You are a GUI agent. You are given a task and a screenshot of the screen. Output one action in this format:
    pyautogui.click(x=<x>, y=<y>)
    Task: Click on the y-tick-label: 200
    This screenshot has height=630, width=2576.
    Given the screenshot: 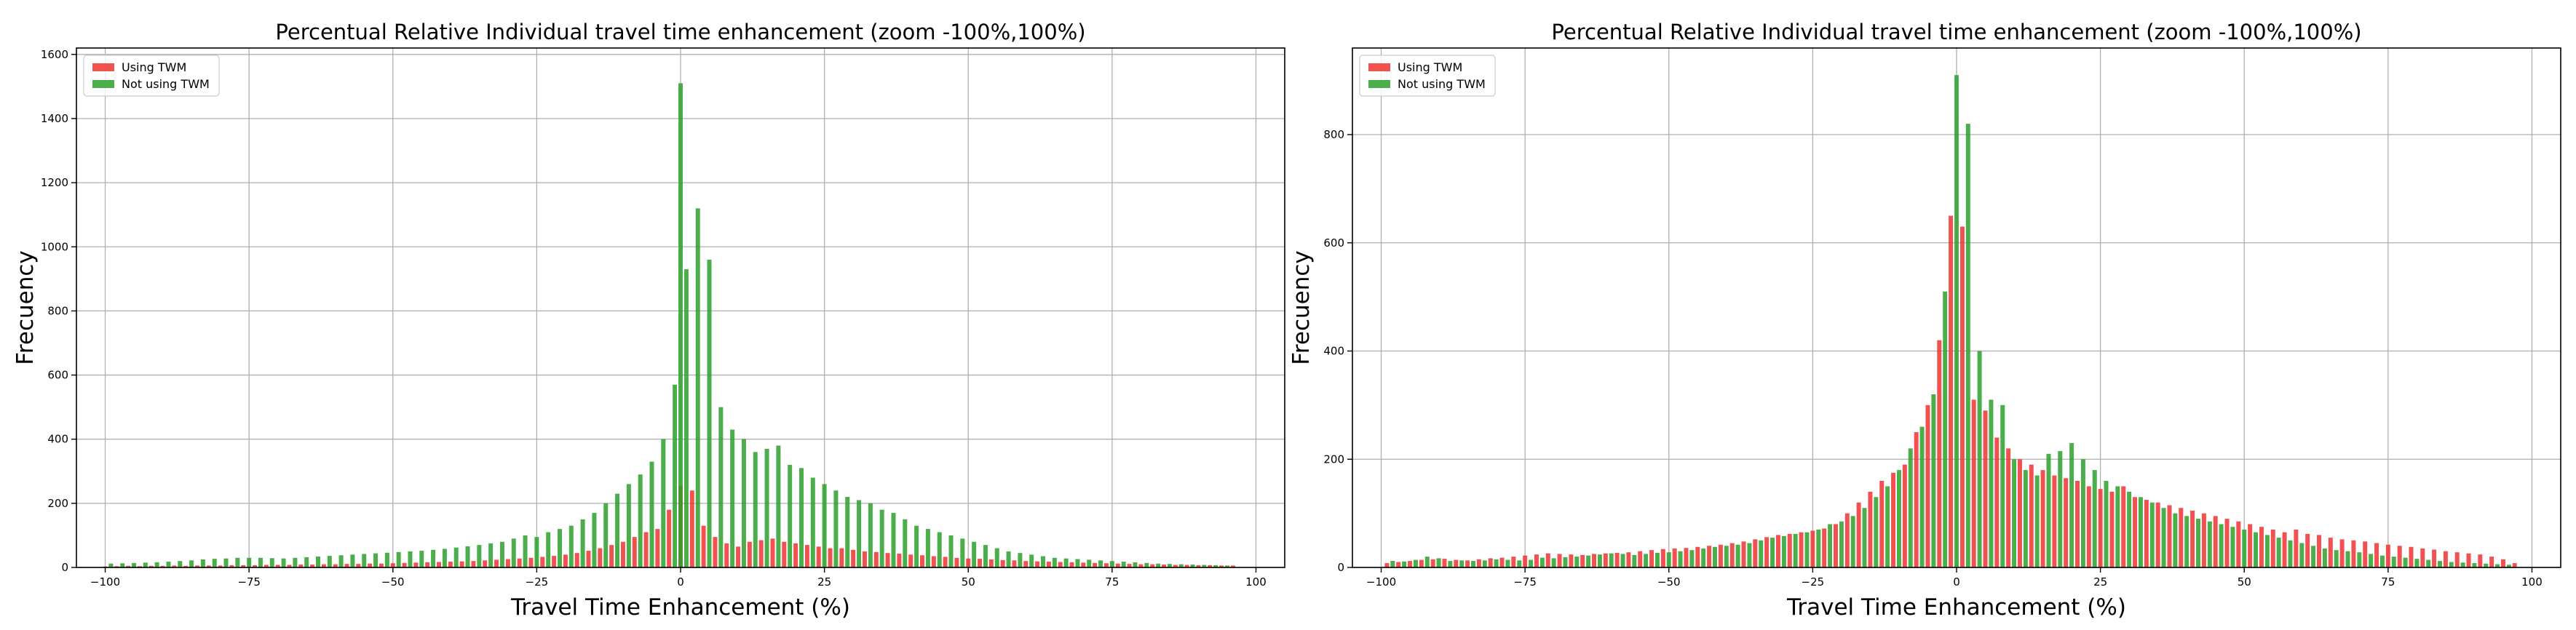 What is the action you would take?
    pyautogui.click(x=1333, y=459)
    